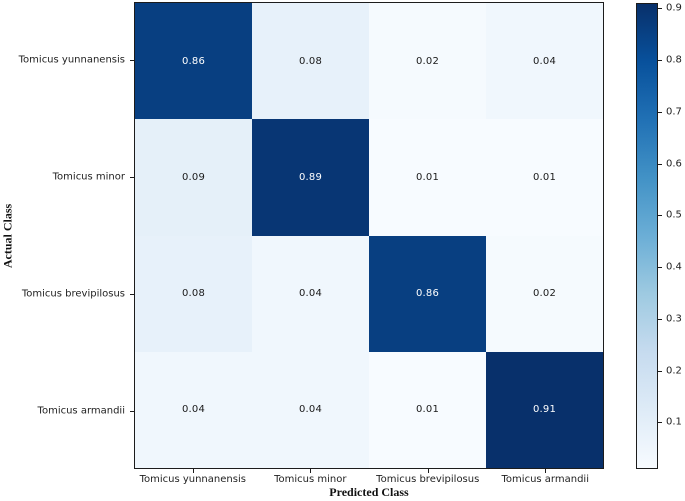 This screenshot has height=501, width=685. I want to click on x-tick-label: Tomicus yunnanensis, so click(192, 479).